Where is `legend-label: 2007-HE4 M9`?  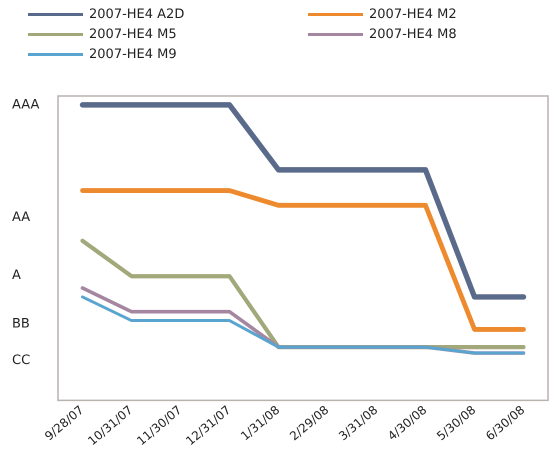 legend-label: 2007-HE4 M9 is located at coordinates (133, 54).